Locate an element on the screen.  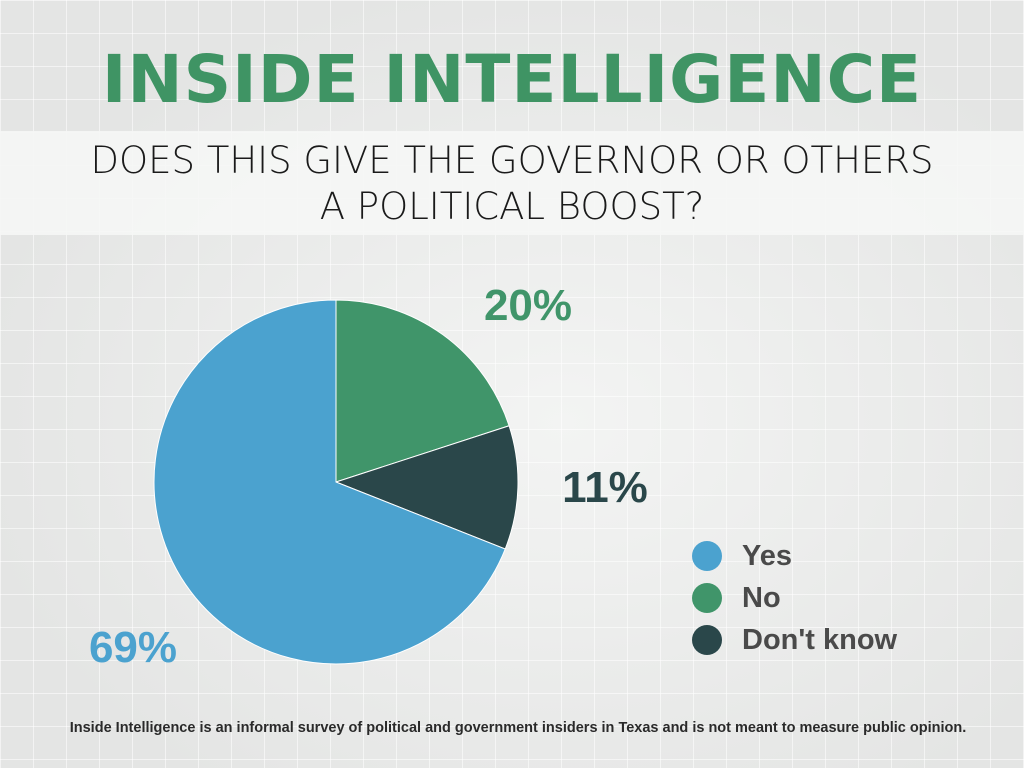
legend-item-no: No is located at coordinates (794, 598).